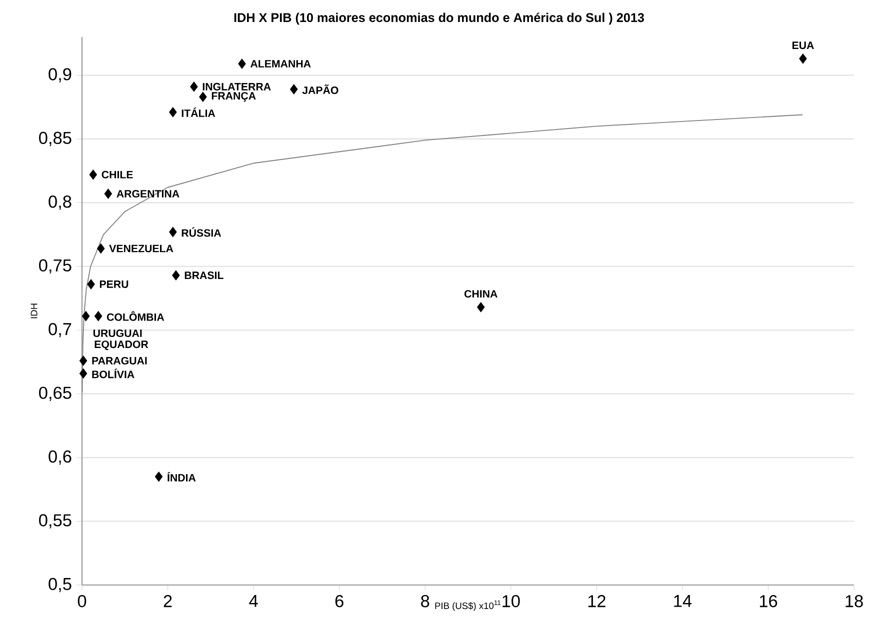 The height and width of the screenshot is (638, 878). I want to click on x-axis-title: PIB (US$) x10$^{11}$, so click(468, 605).